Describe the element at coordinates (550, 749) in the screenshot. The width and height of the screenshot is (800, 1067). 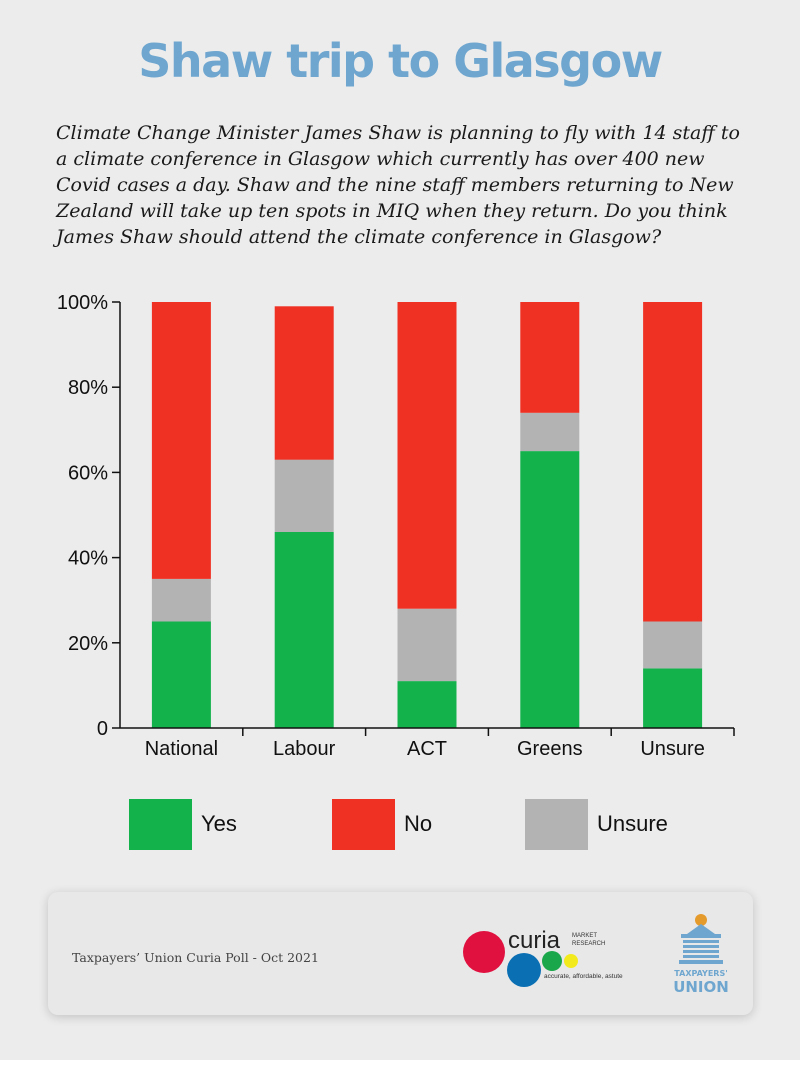
I see `x-tick-label: Greens` at that location.